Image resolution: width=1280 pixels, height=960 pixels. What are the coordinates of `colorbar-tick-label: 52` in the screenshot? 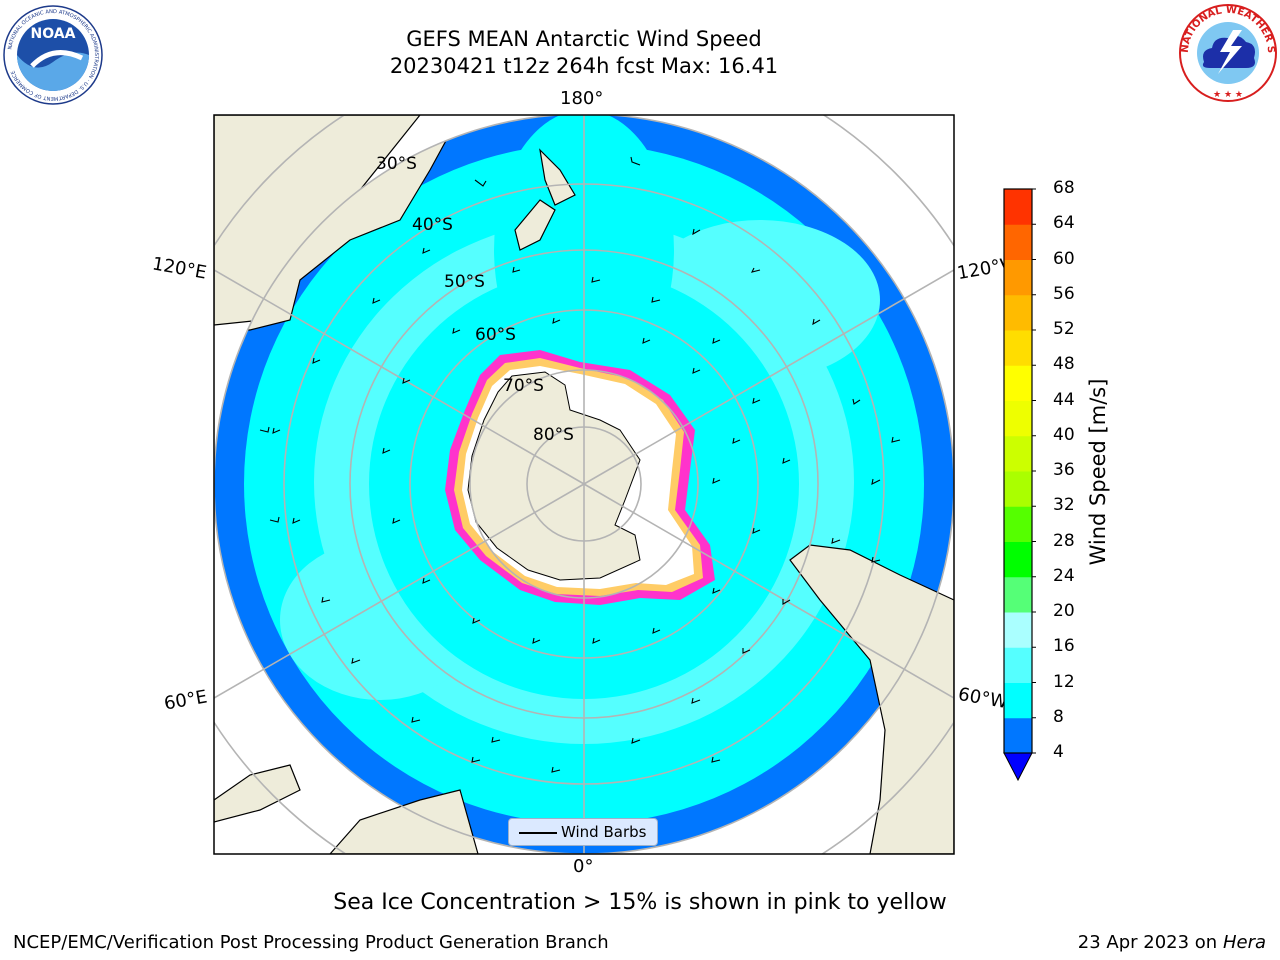 It's located at (1064, 329).